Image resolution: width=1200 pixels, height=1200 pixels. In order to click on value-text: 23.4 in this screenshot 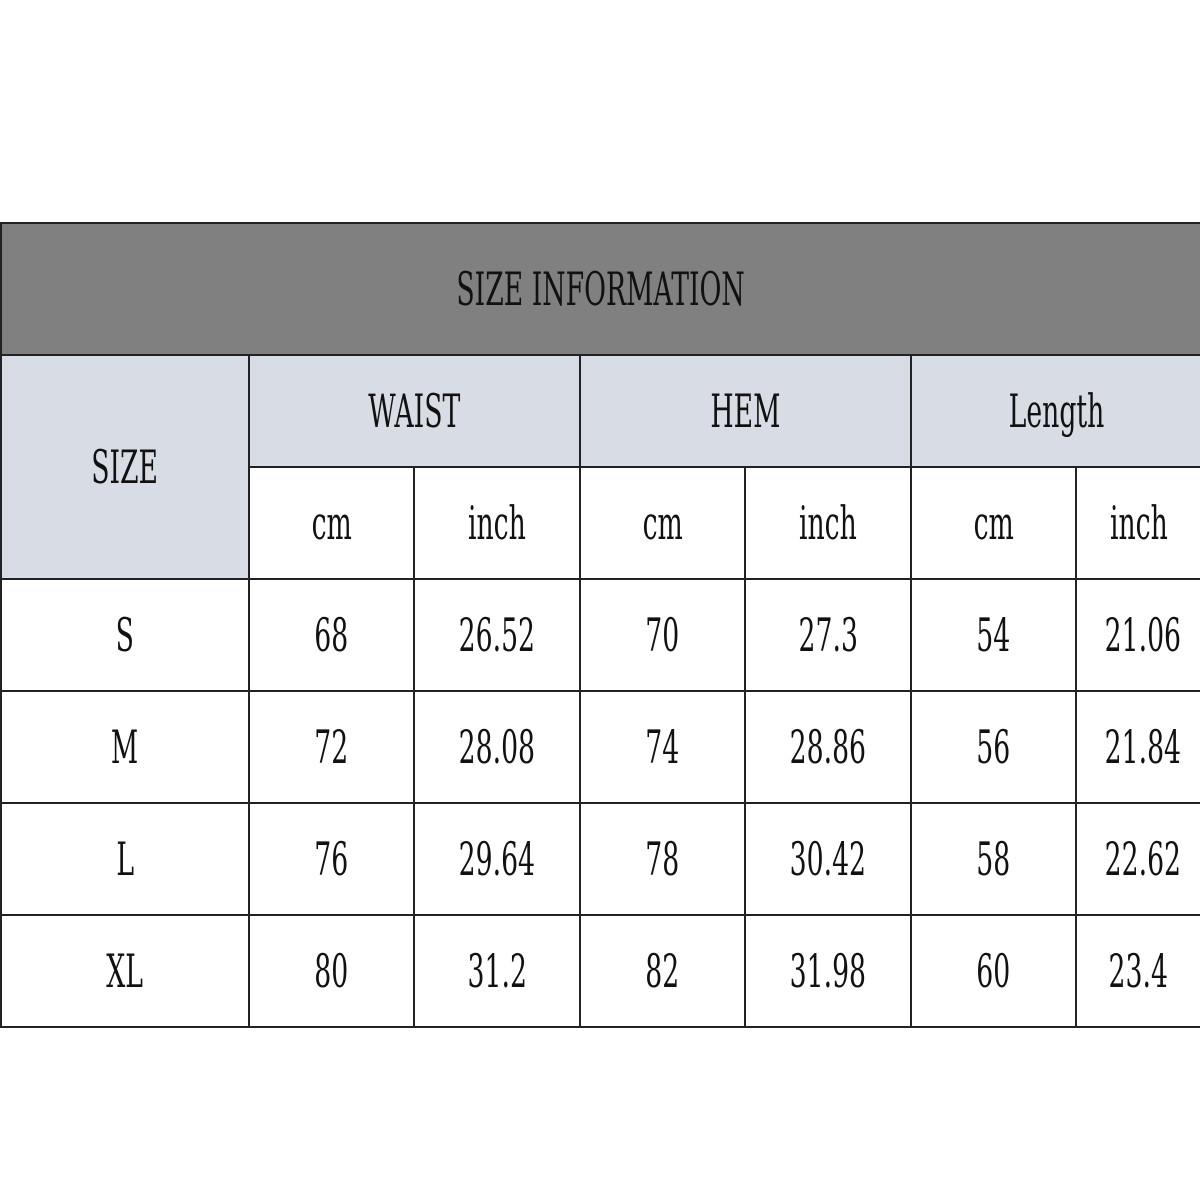, I will do `click(1138, 971)`.